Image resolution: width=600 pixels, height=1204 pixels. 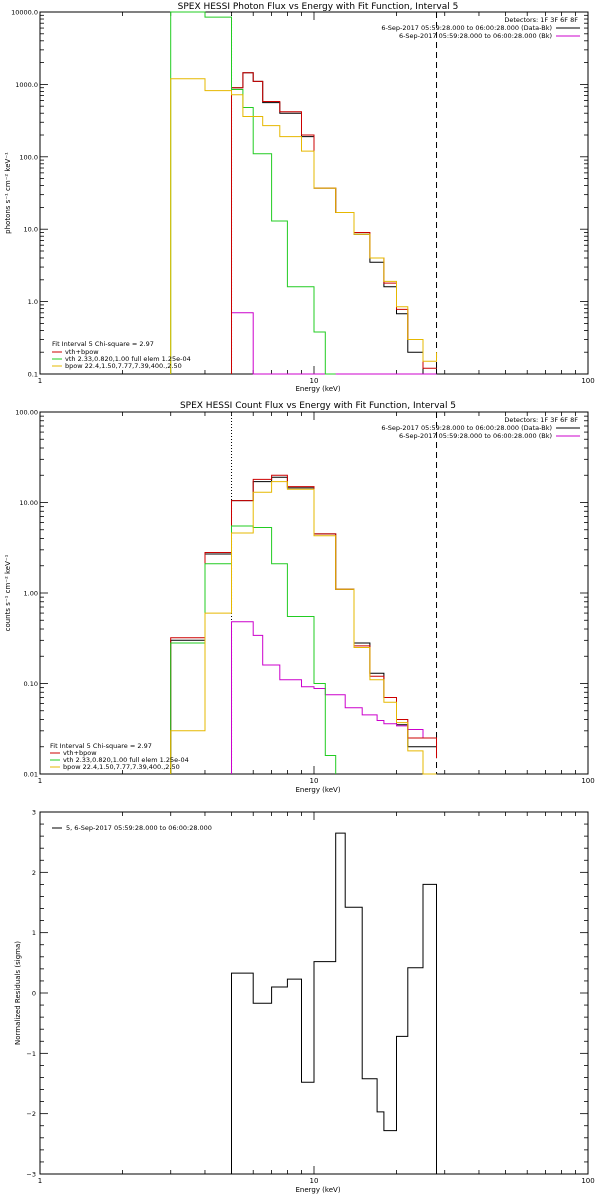 What do you see at coordinates (541, 20) in the screenshot?
I see `photon-flux-detectors-label: Detectors: 1F 3F 6F 8F` at bounding box center [541, 20].